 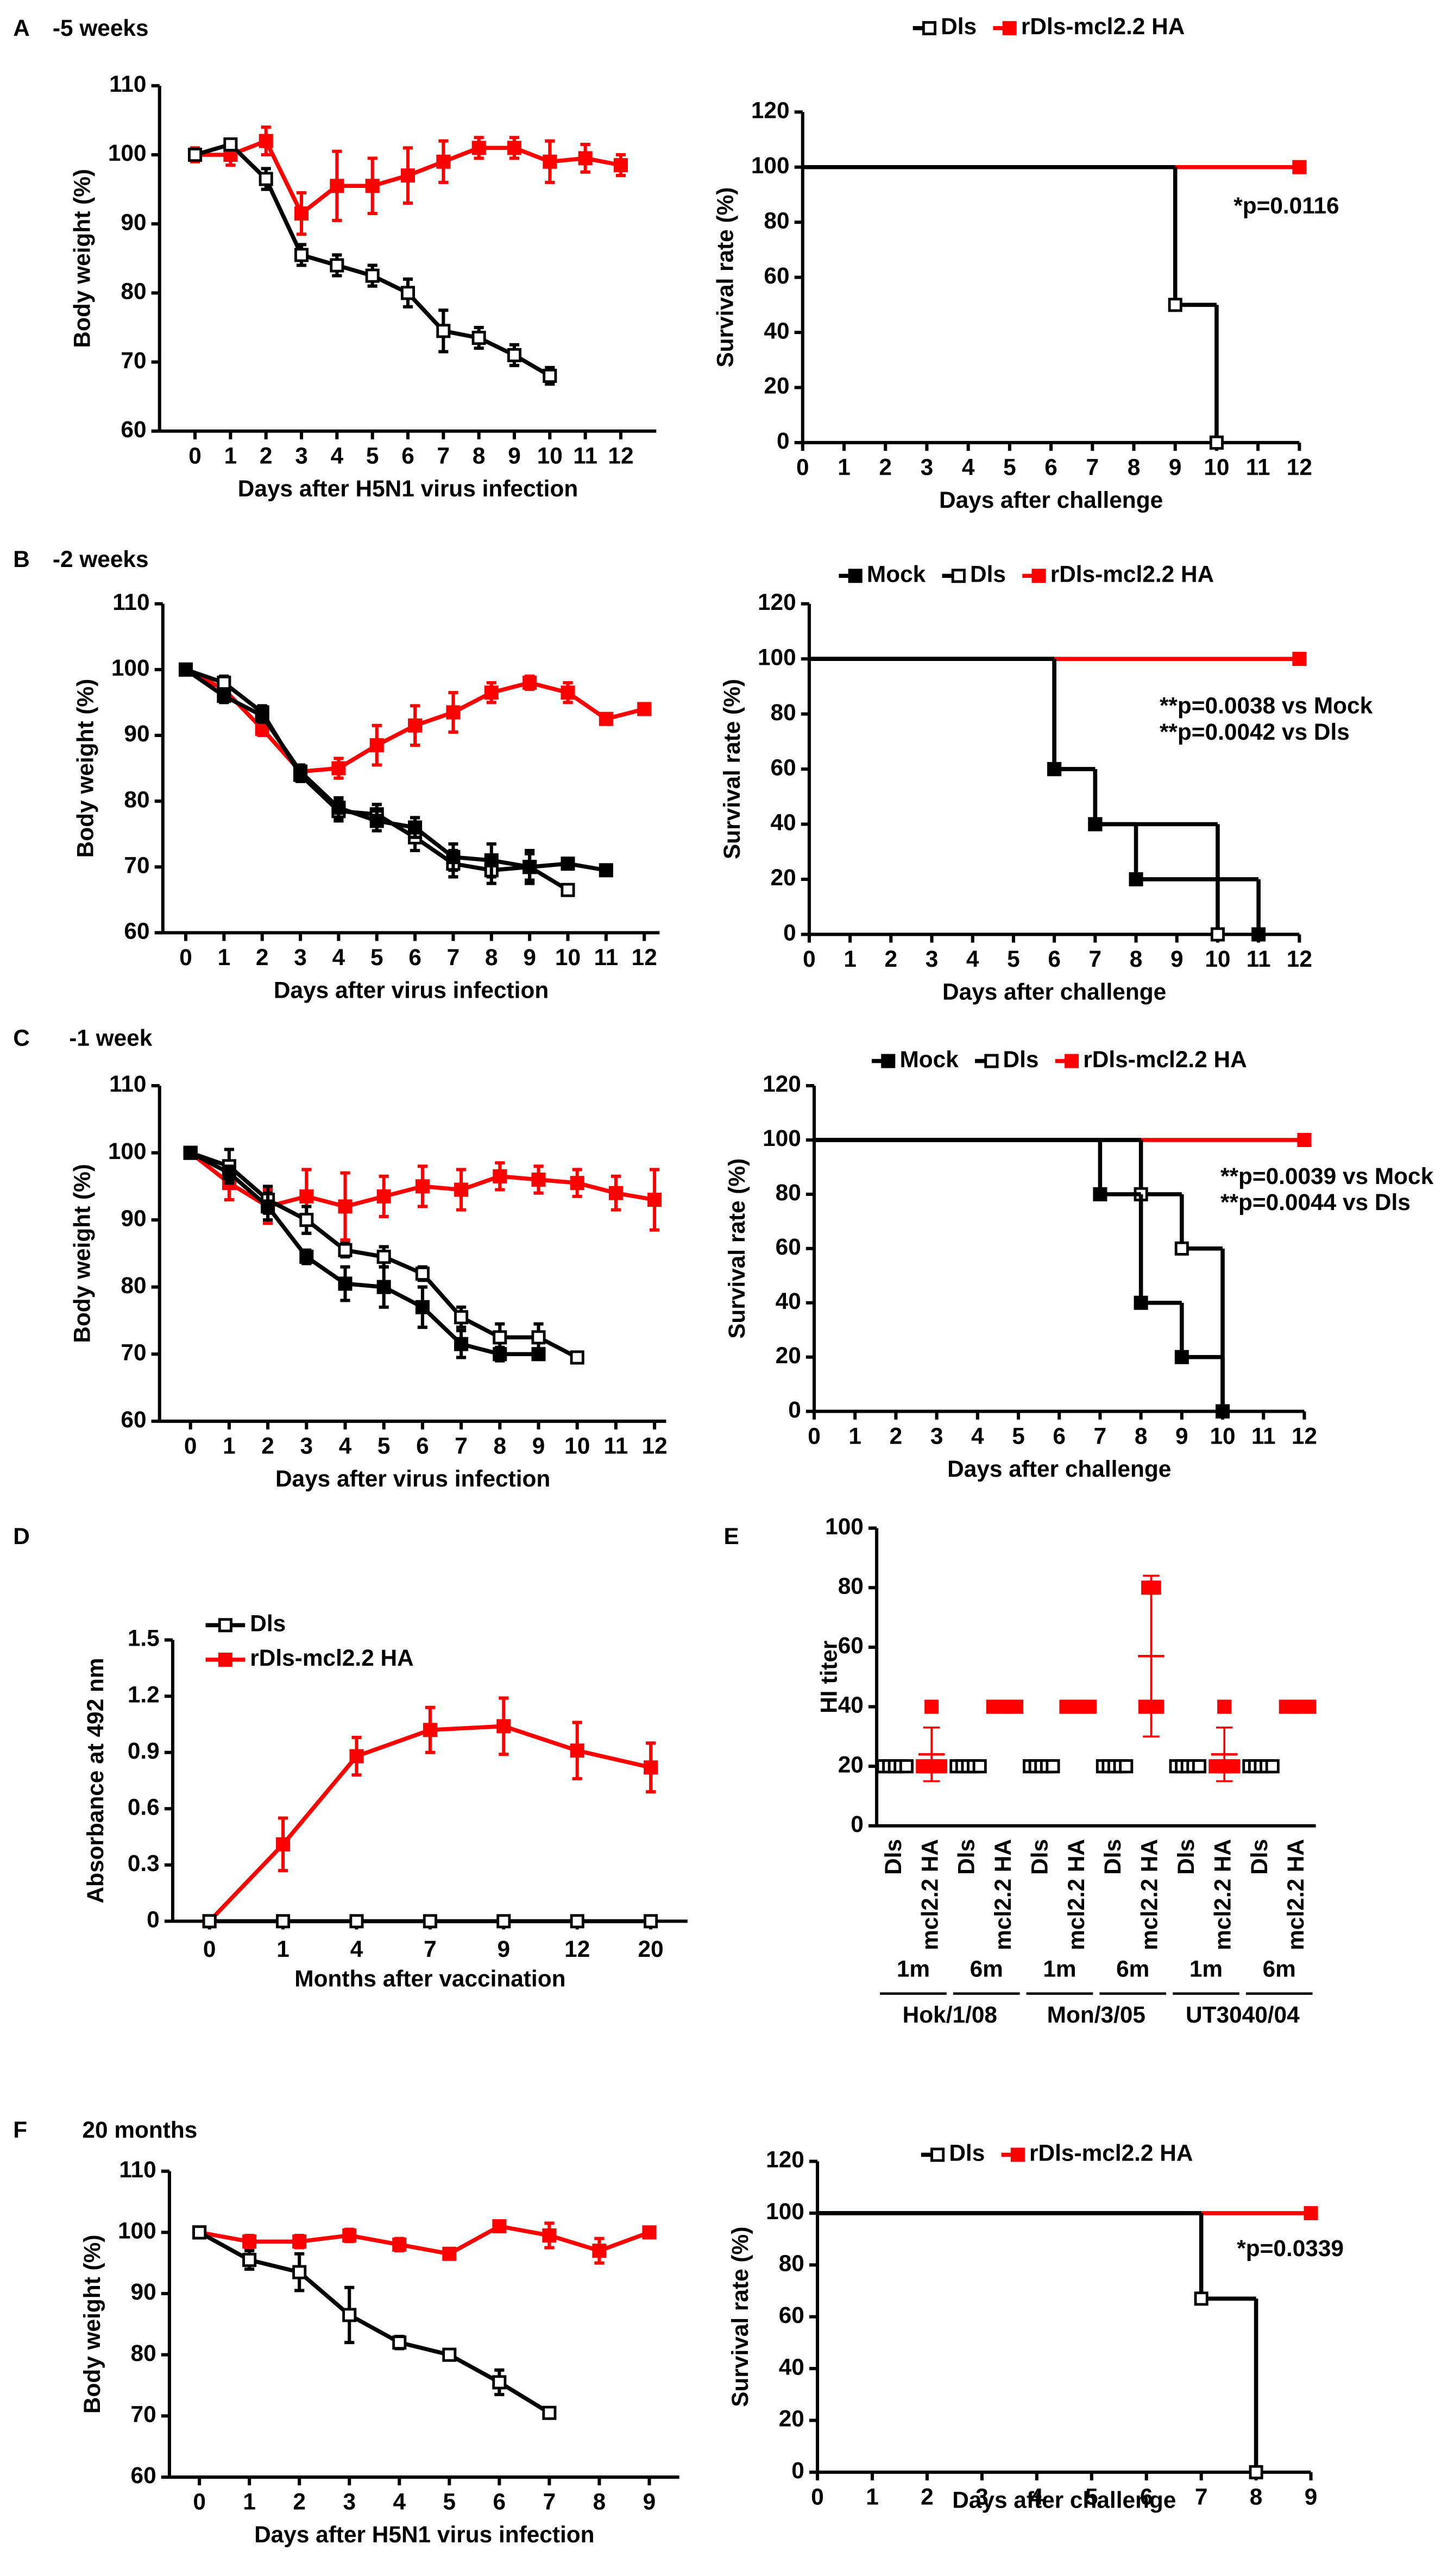 What do you see at coordinates (950, 2015) in the screenshot?
I see `strain-label: Hok/1/08` at bounding box center [950, 2015].